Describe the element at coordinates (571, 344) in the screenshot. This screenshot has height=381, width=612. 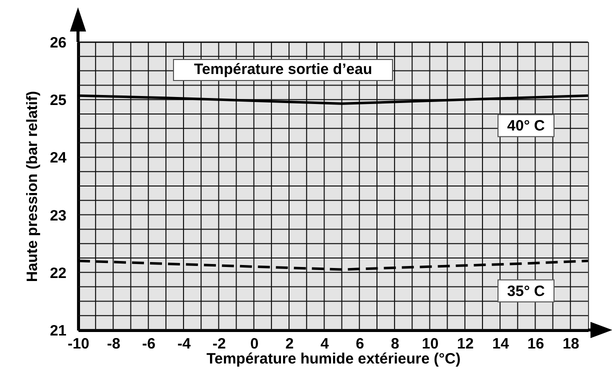
I see `x-tick-label: 18` at that location.